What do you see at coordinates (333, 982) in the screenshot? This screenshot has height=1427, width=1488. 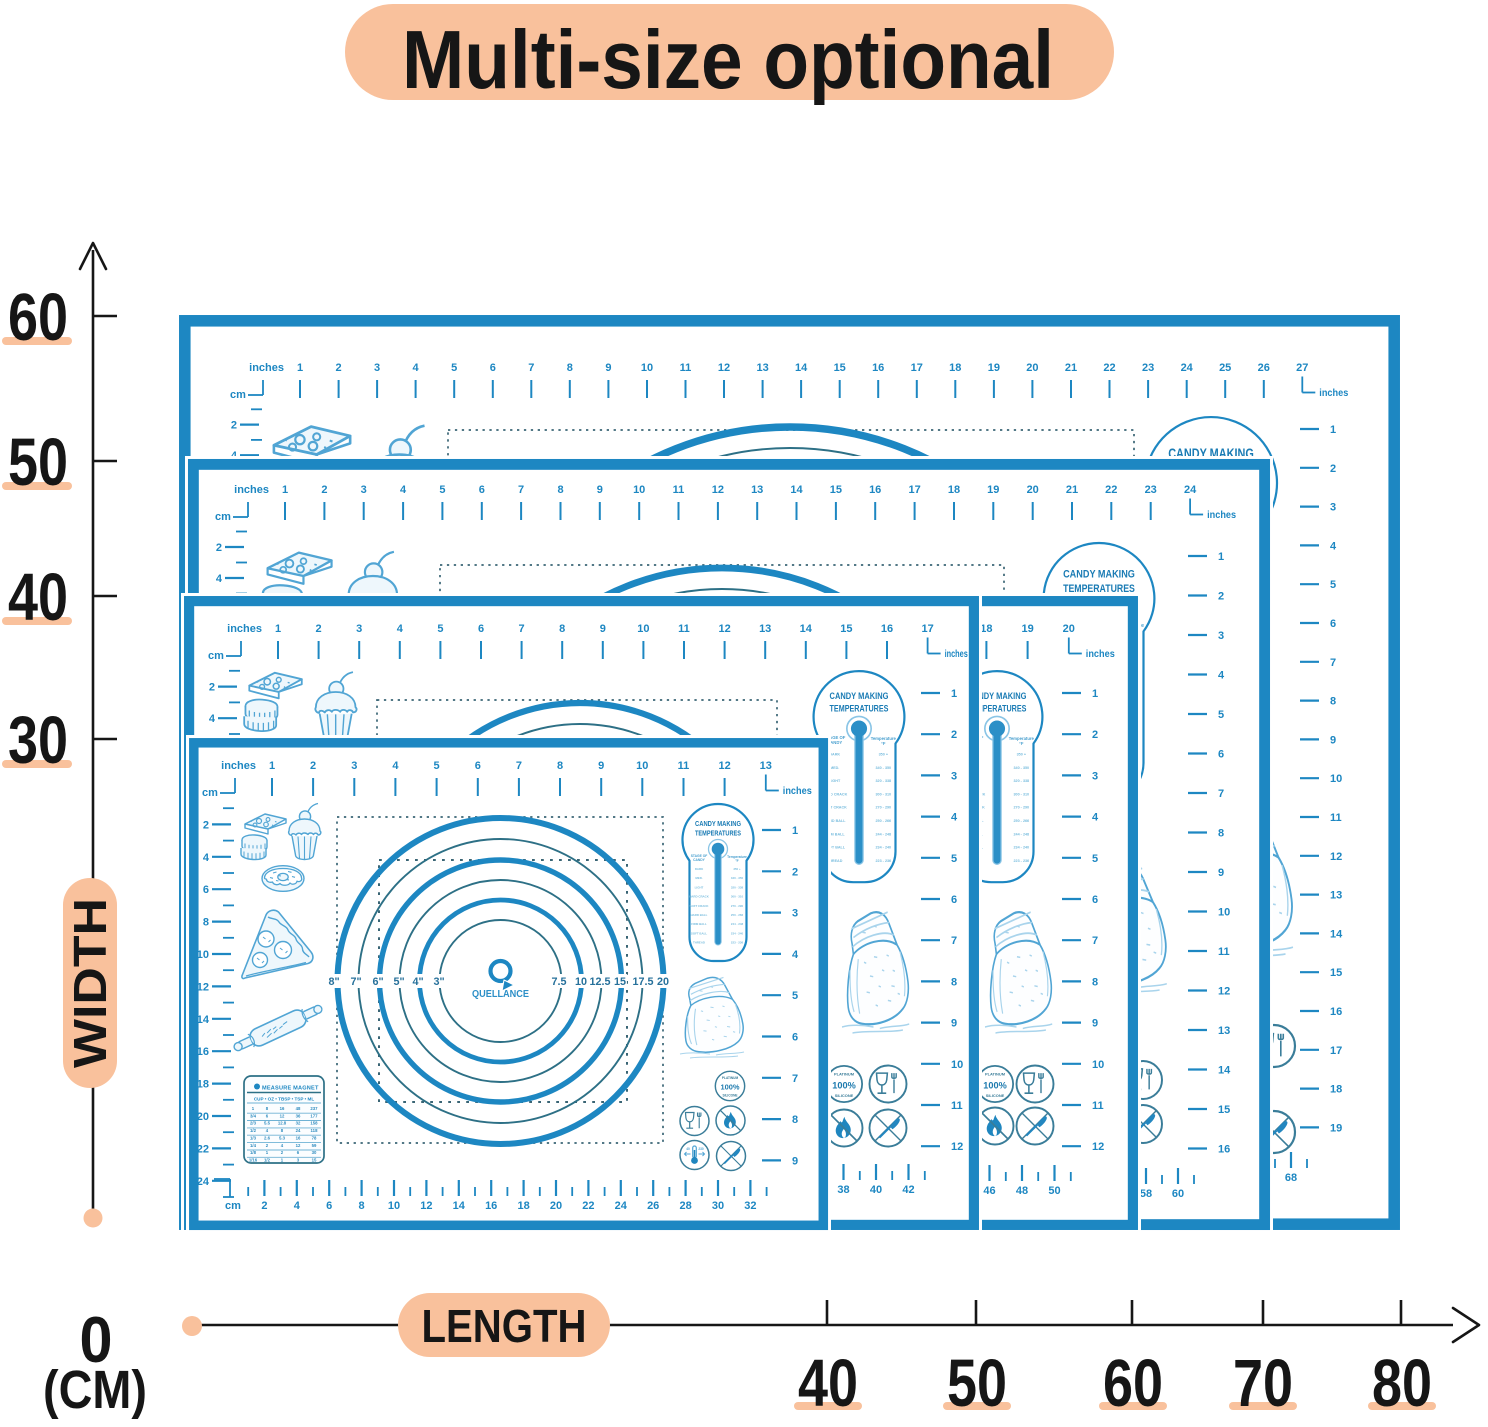 I see `svg-text: 8"` at bounding box center [333, 982].